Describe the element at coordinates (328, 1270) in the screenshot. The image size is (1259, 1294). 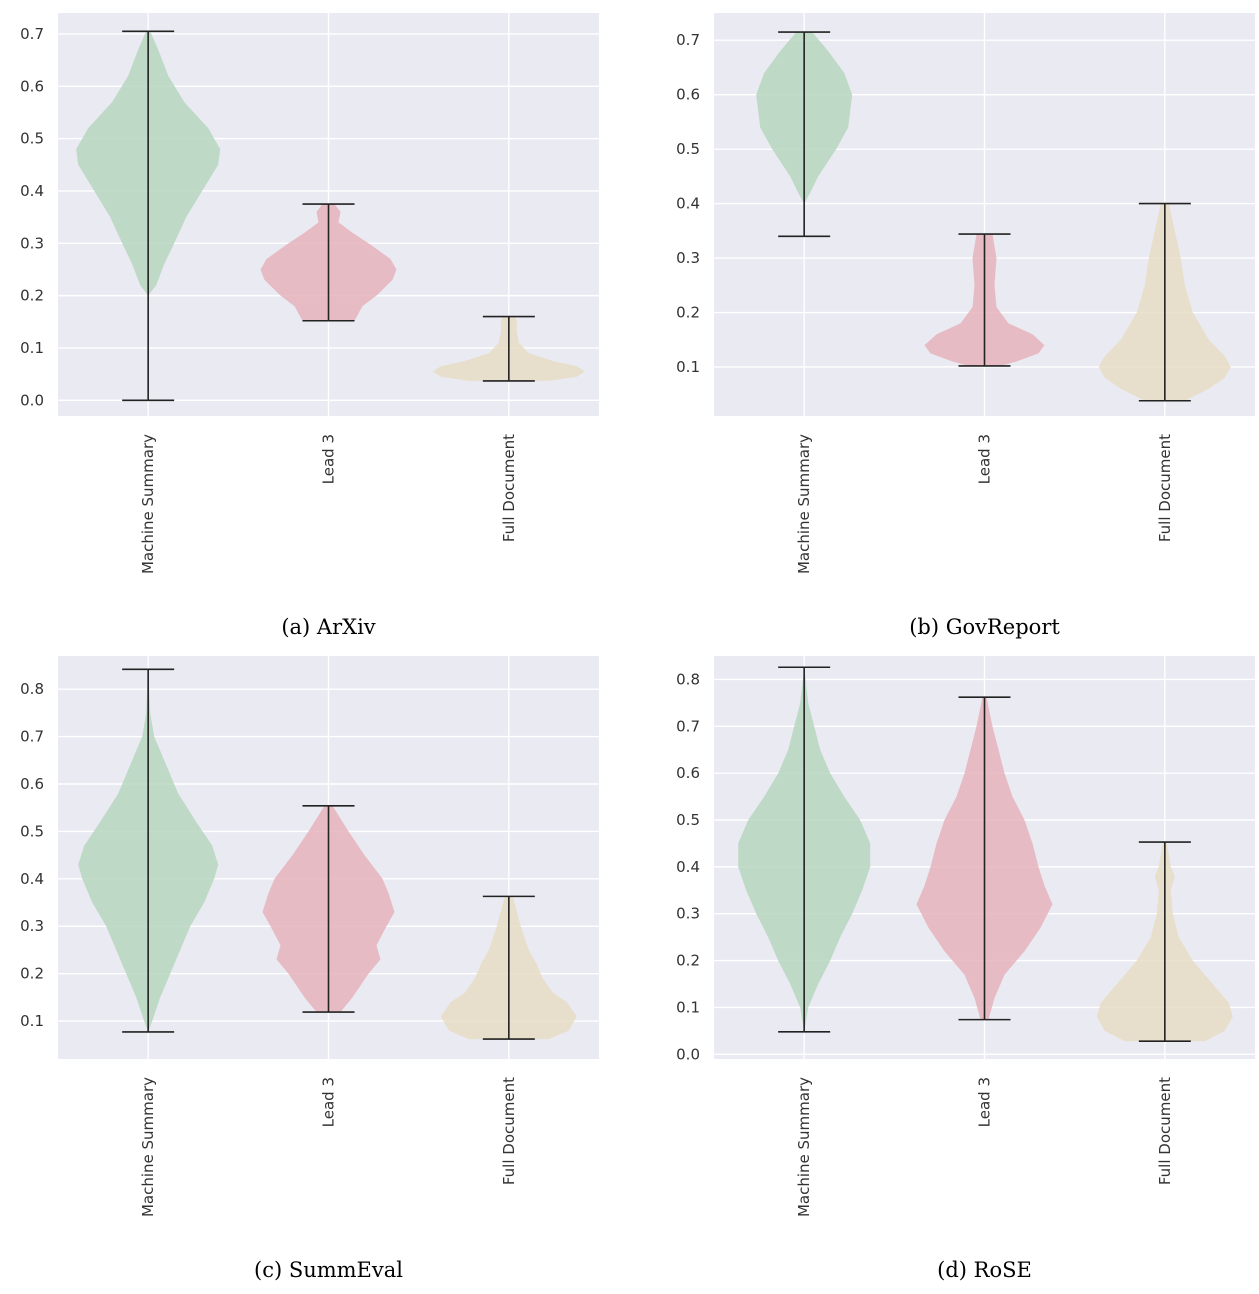
I see `panel-caption: (c) SummEval` at that location.